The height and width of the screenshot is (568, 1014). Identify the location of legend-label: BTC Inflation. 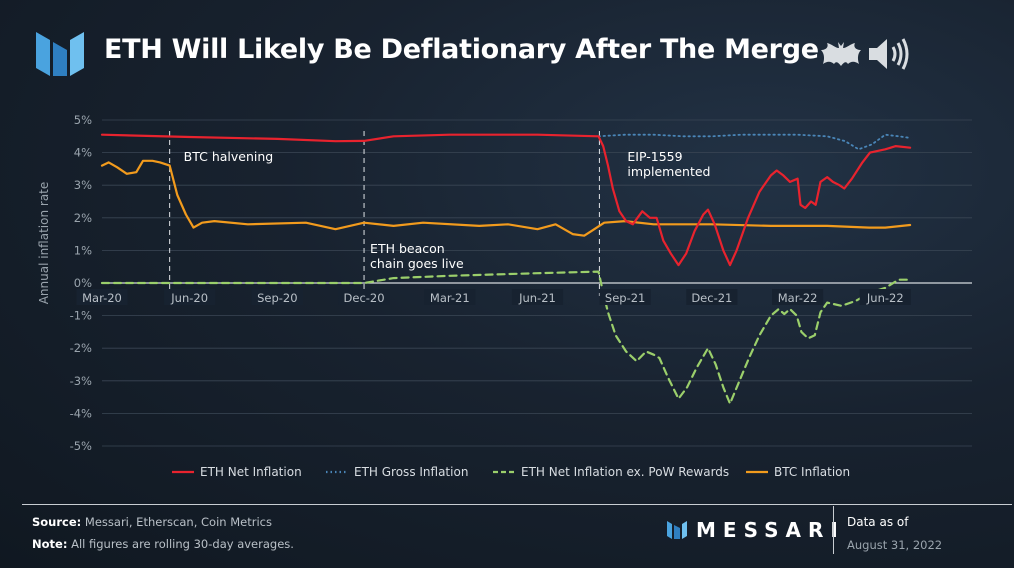
(812, 472).